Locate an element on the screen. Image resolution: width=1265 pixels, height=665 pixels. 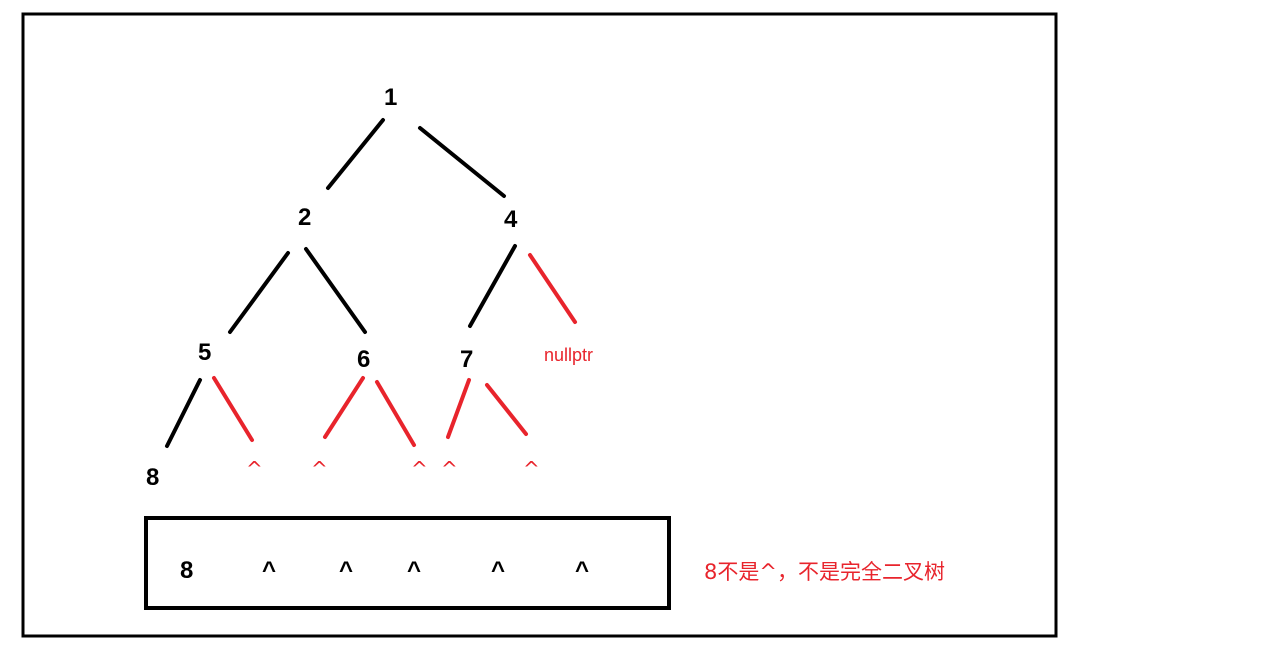
queue-box is located at coordinates (407, 563).